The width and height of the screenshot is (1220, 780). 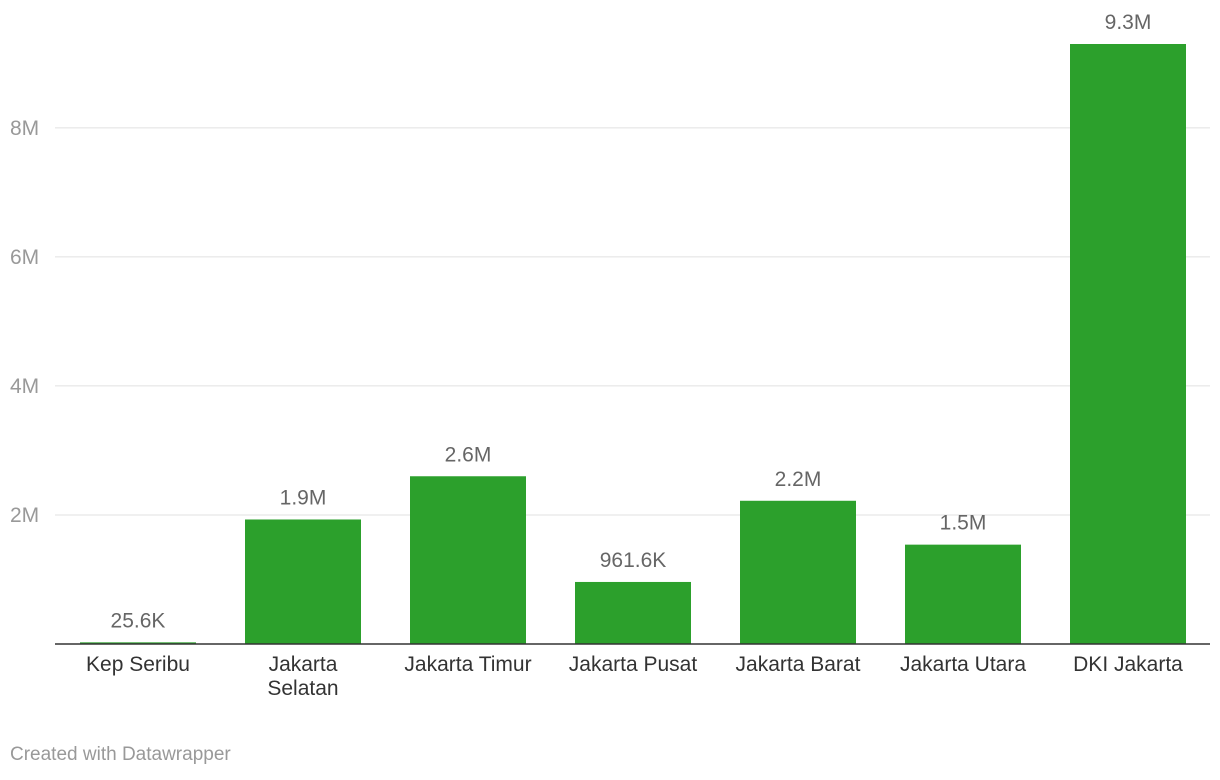 What do you see at coordinates (798, 479) in the screenshot?
I see `value-label: 2.2M` at bounding box center [798, 479].